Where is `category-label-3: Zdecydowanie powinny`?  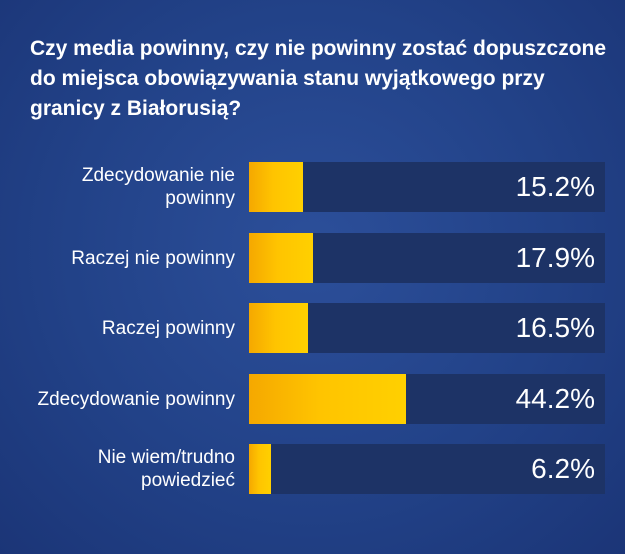 category-label-3: Zdecydowanie powinny is located at coordinates (136, 399).